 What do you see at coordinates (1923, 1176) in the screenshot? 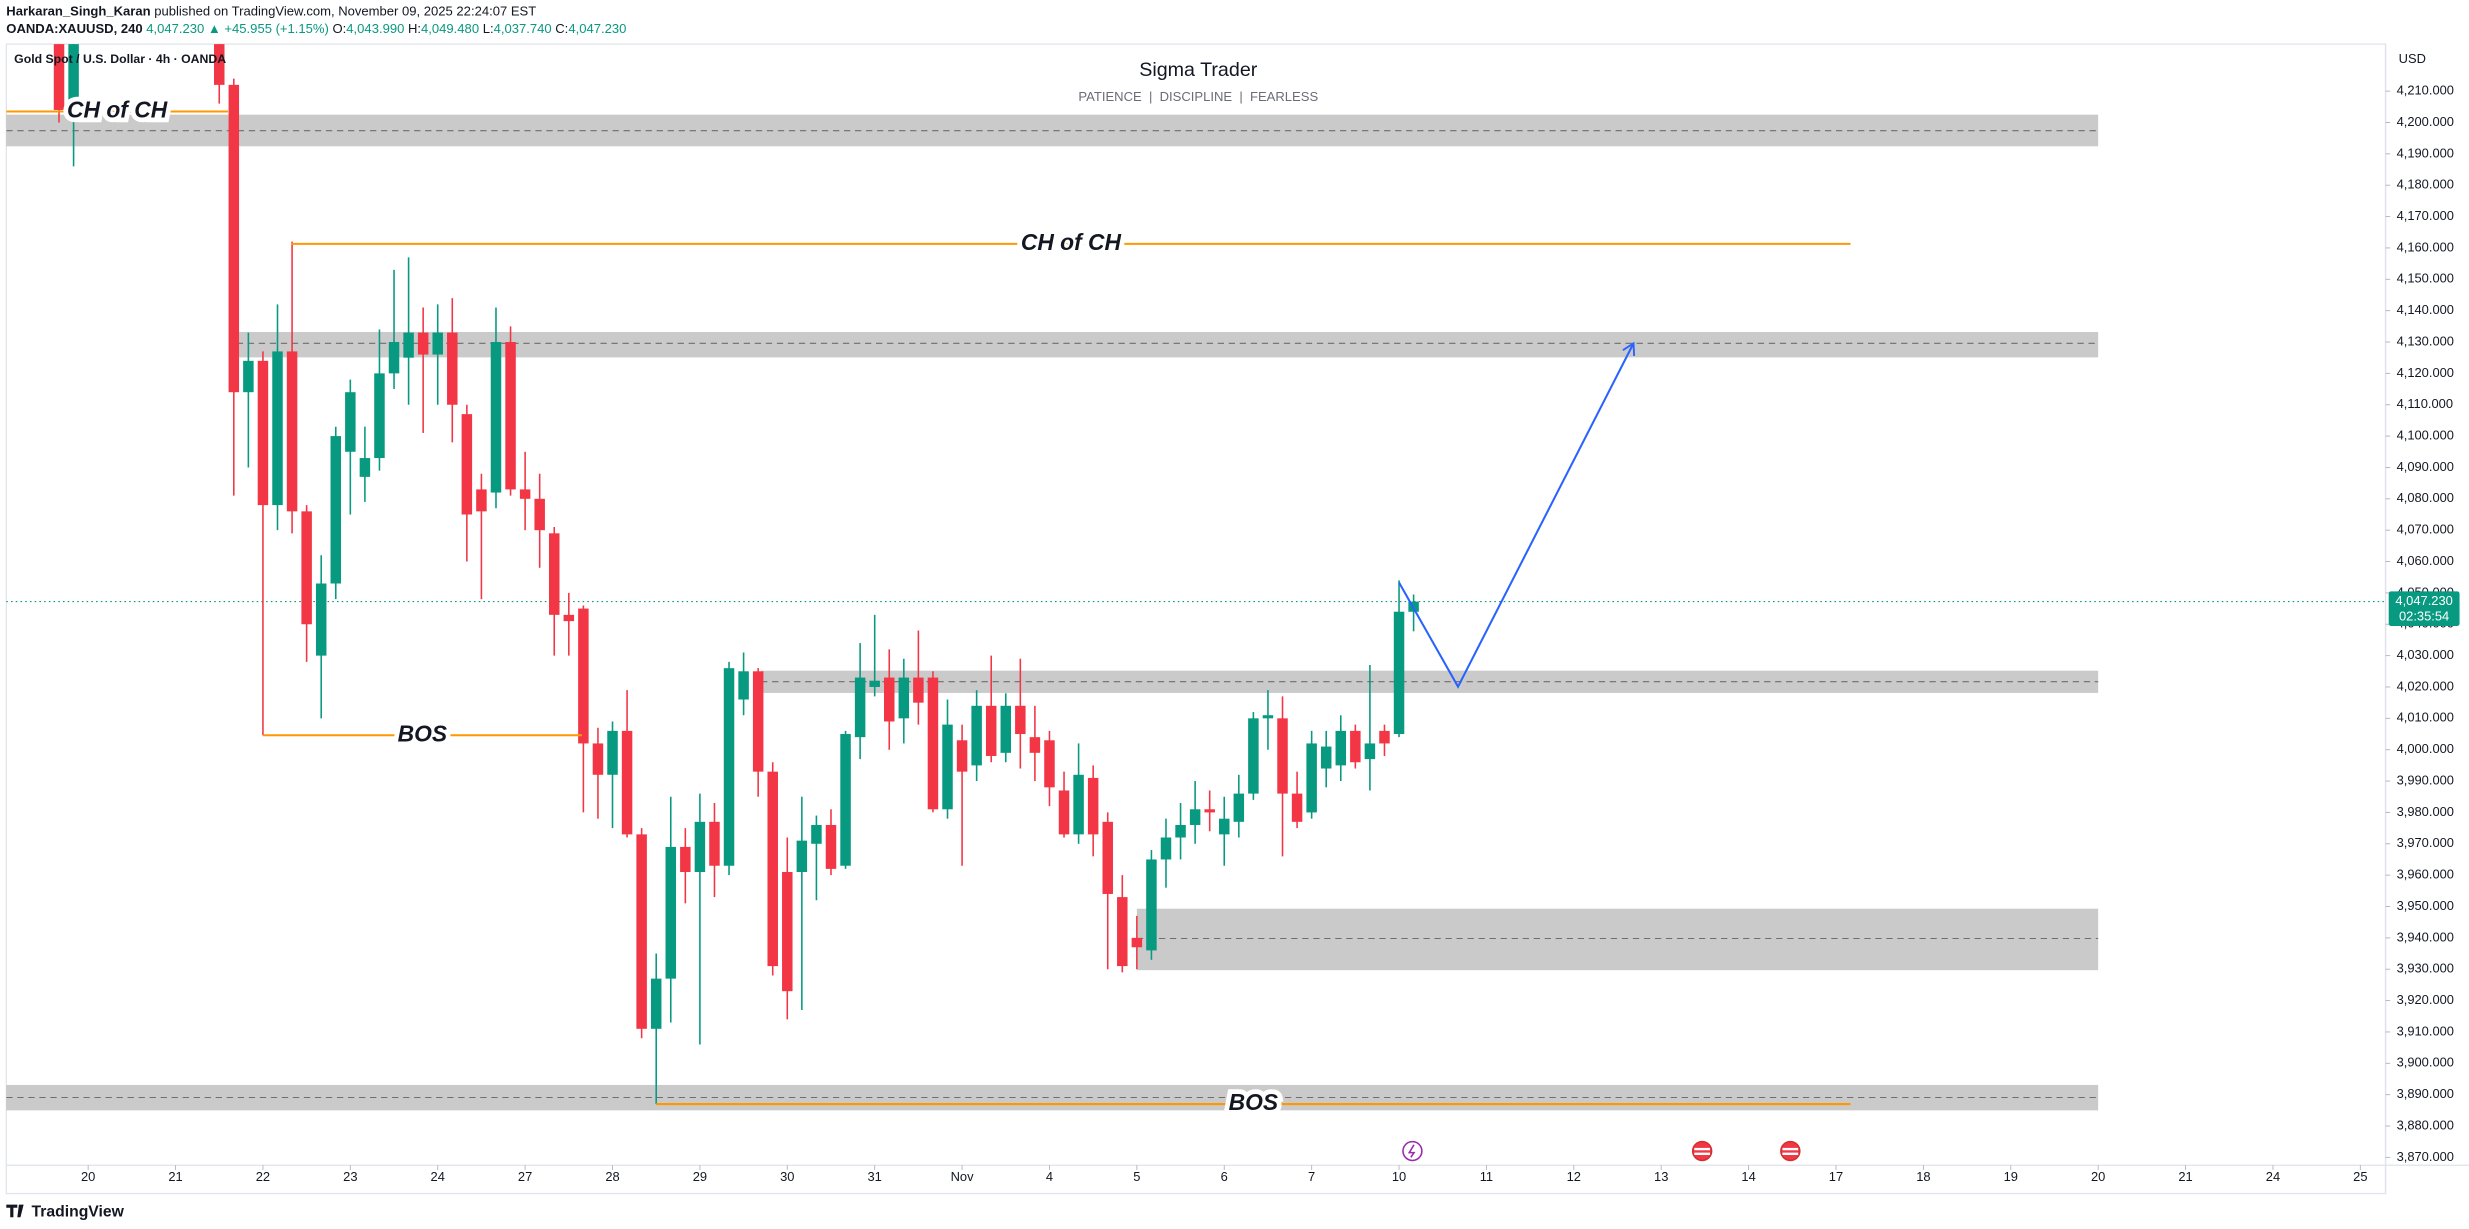
I see `x-tick-label: 18` at bounding box center [1923, 1176].